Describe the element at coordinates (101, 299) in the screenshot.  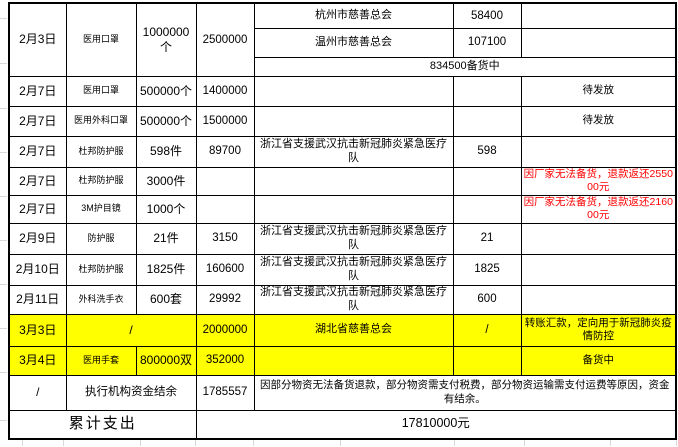
I see `cell-item: 外科洗手衣` at that location.